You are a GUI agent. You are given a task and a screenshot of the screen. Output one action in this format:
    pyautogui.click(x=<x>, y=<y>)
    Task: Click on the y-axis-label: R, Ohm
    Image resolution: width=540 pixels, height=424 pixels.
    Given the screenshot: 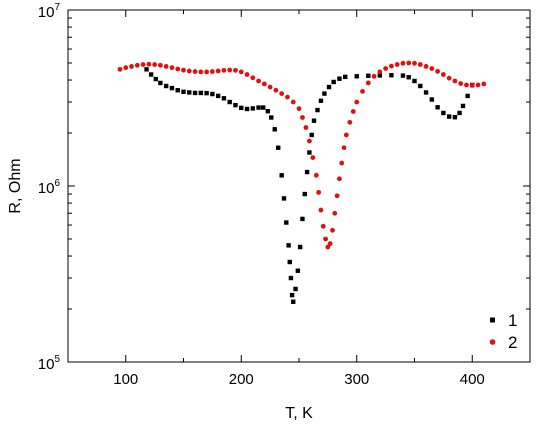 What is the action you would take?
    pyautogui.click(x=15, y=185)
    